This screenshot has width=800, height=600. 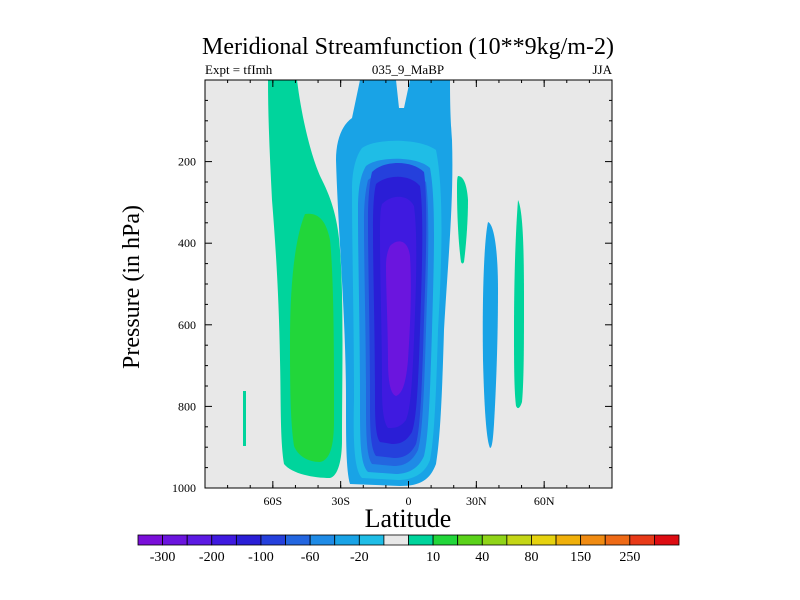 I want to click on x-tick-label-3: 30N, so click(x=476, y=501).